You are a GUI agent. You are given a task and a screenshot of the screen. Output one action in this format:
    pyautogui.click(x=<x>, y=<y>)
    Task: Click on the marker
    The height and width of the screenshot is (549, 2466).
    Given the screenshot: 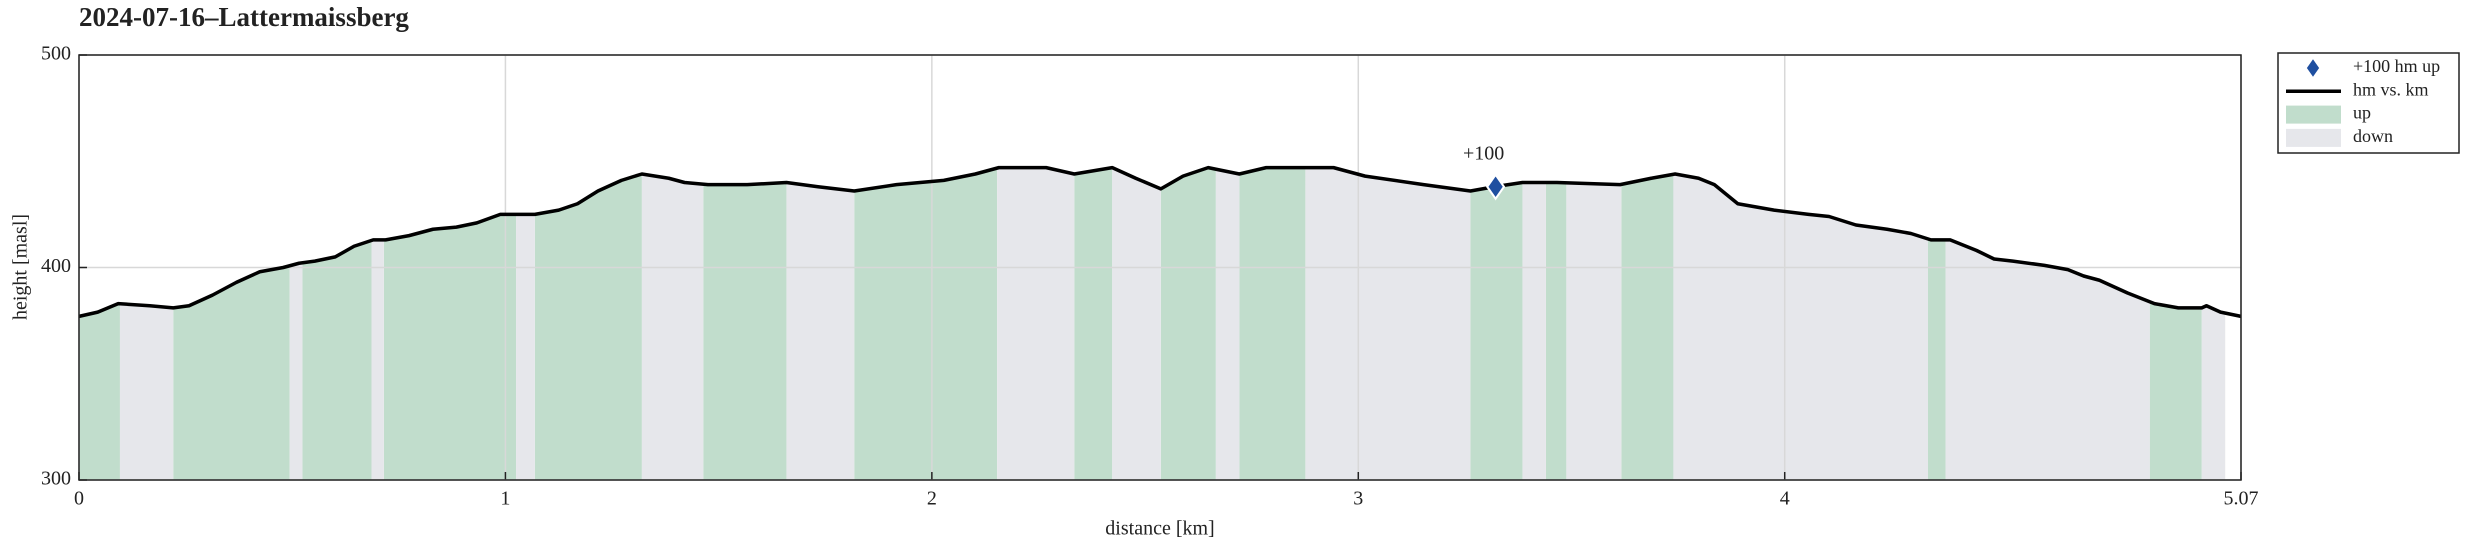 What is the action you would take?
    pyautogui.click(x=1495, y=187)
    